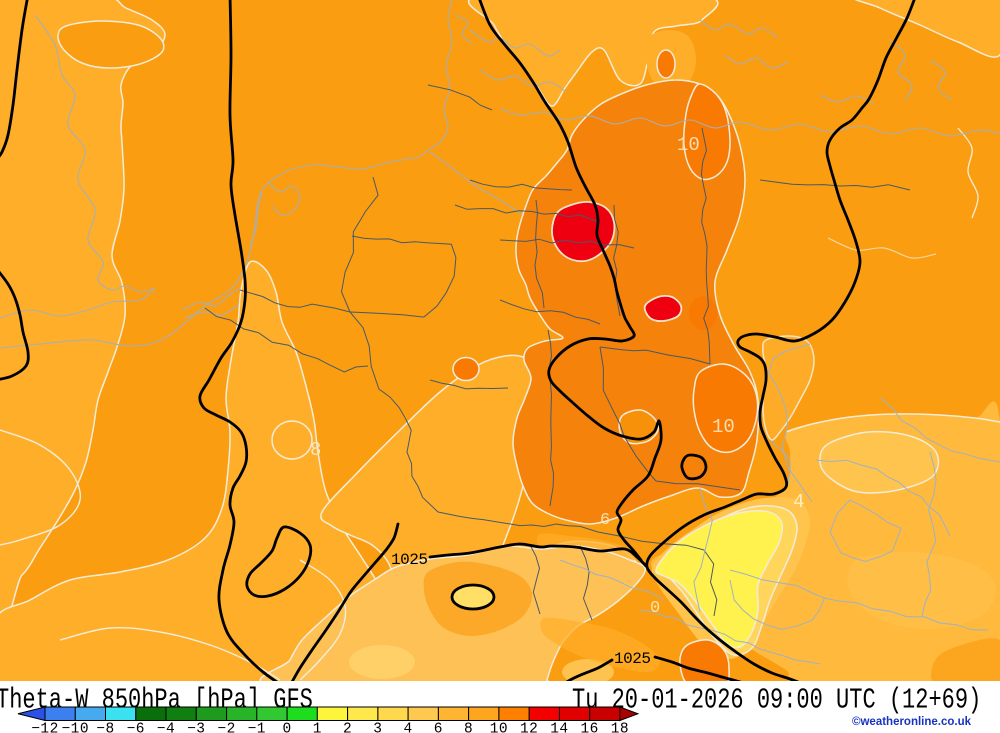 The height and width of the screenshot is (733, 1000). Describe the element at coordinates (196, 727) in the screenshot. I see `svg-text: −3` at that location.